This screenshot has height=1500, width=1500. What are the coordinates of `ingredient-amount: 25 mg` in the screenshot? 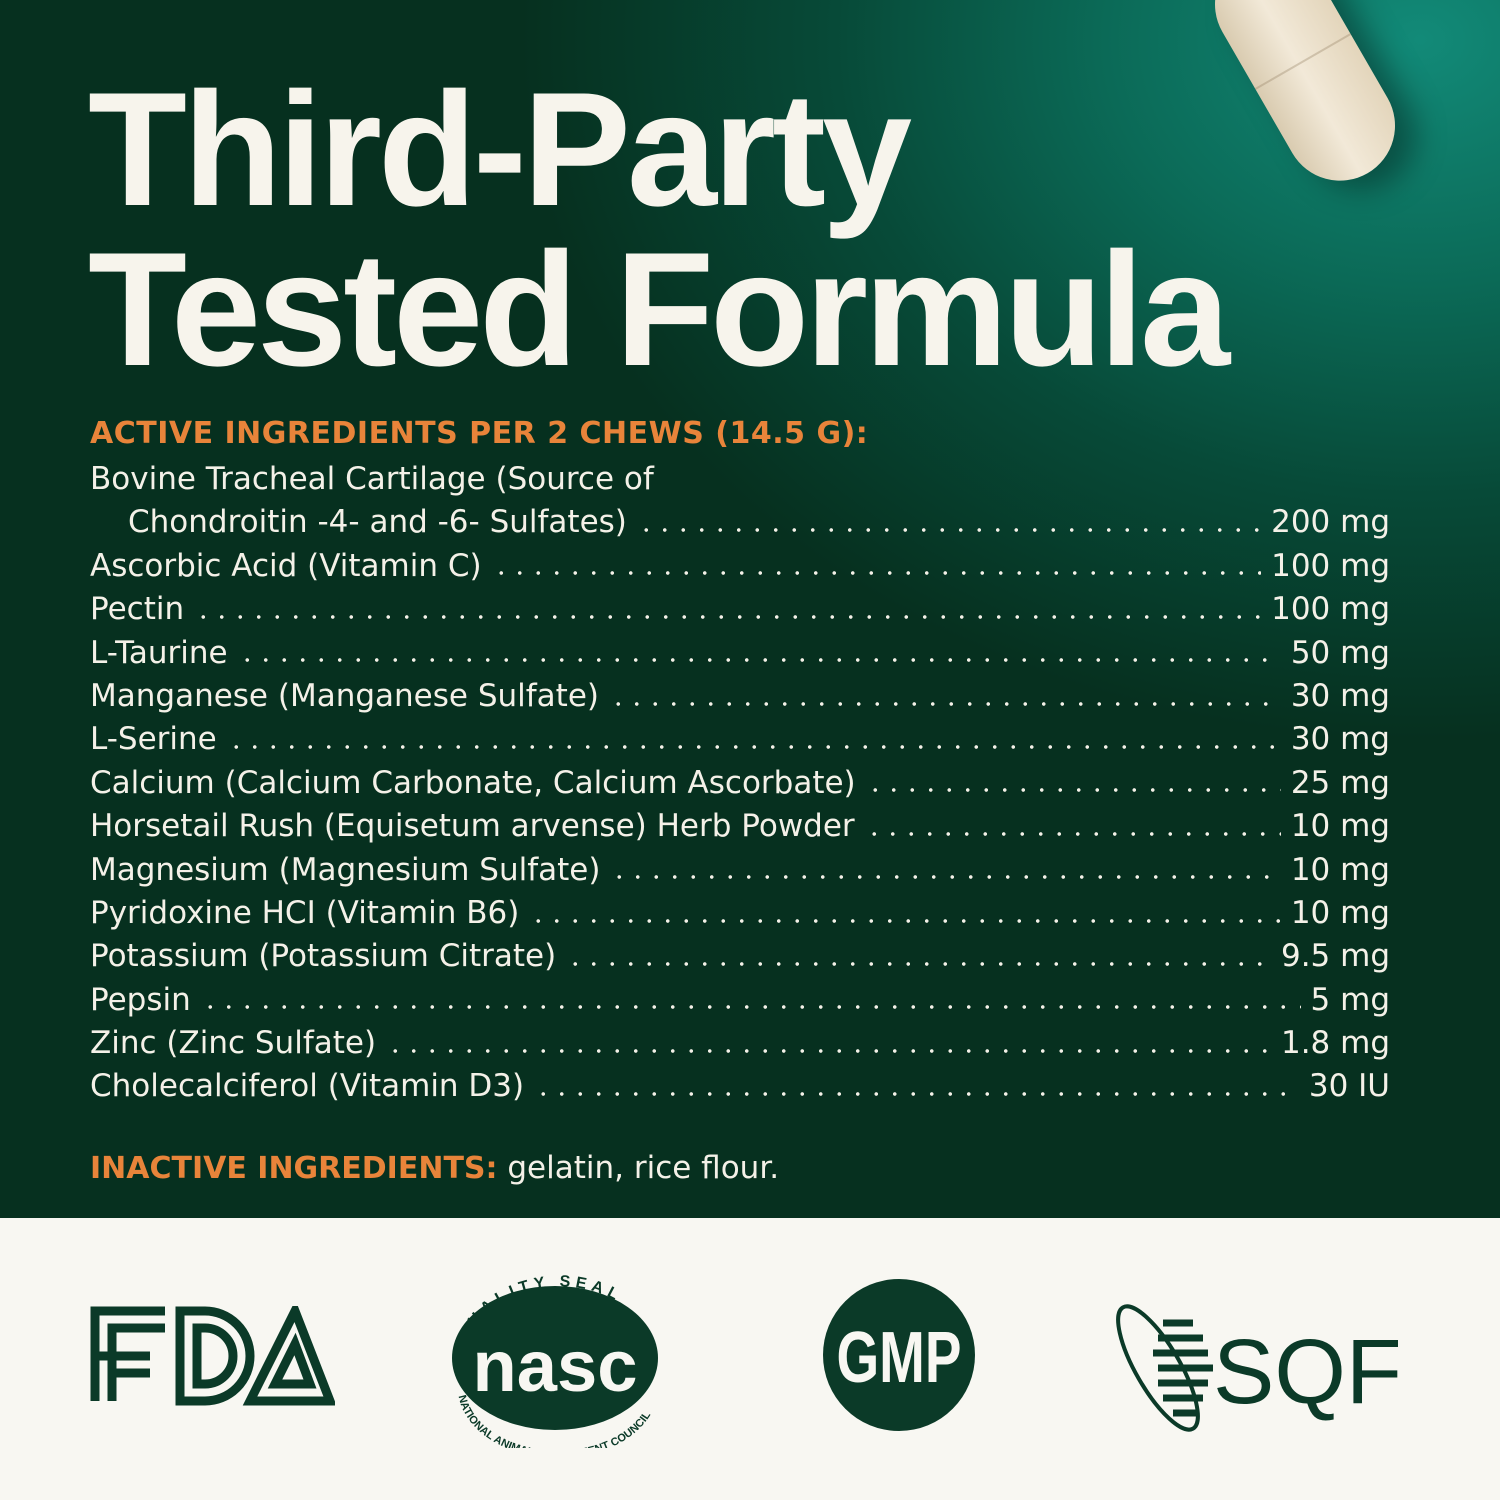 It's located at (1340, 782).